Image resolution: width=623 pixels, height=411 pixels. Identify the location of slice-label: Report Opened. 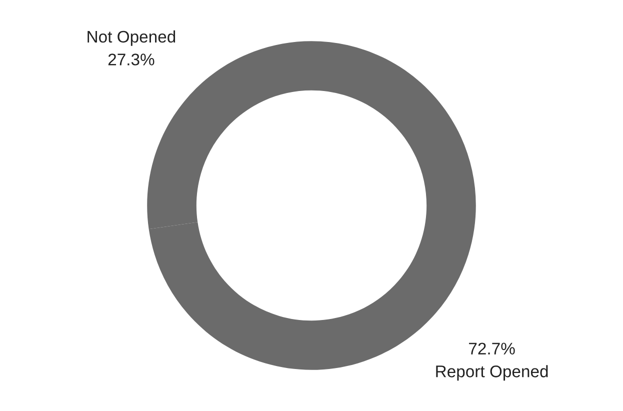
(492, 373).